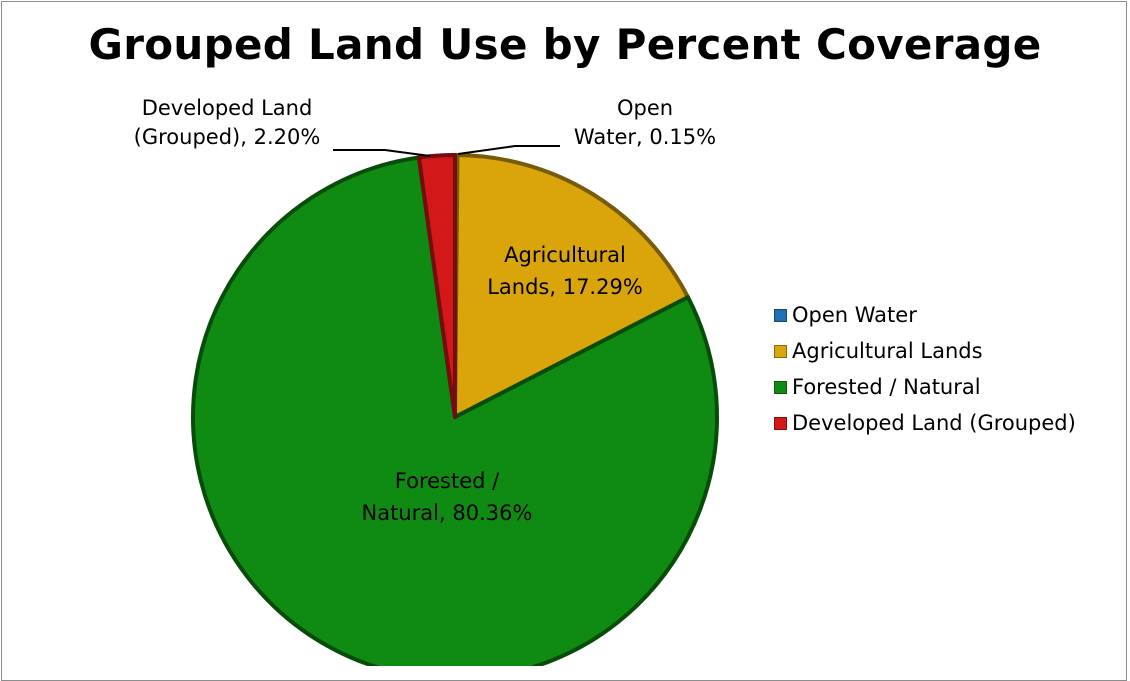  I want to click on legend-label: Open Water, so click(854, 315).